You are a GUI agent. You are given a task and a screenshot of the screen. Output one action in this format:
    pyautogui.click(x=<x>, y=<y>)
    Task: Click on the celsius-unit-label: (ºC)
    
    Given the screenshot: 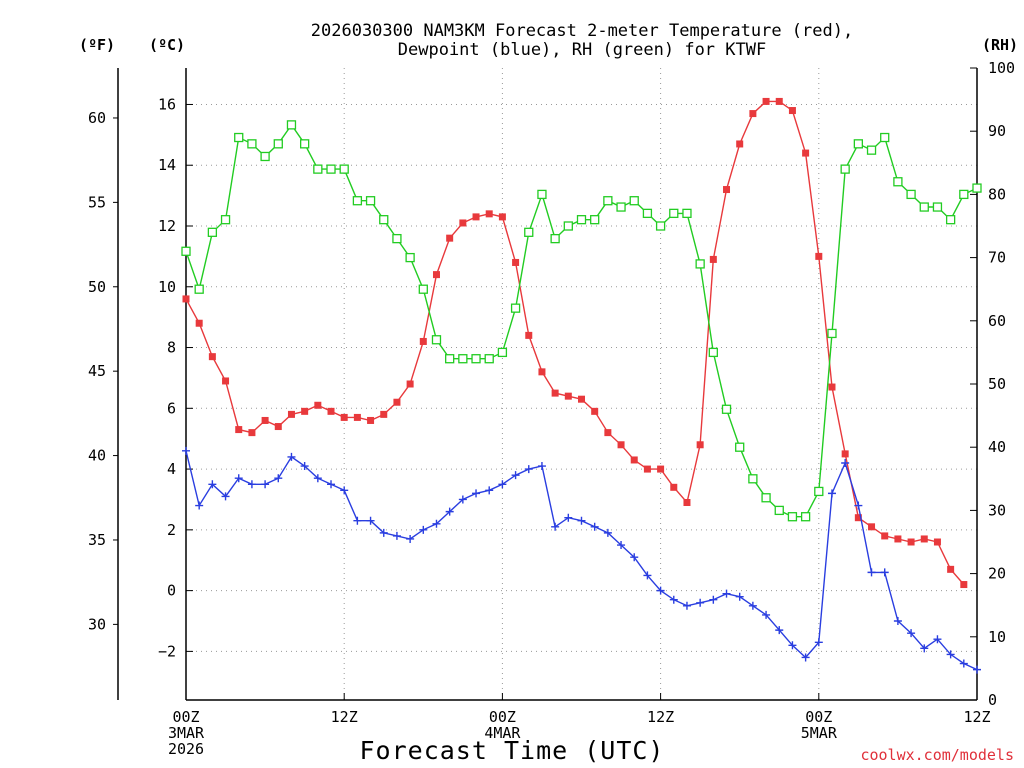 What is the action you would take?
    pyautogui.click(x=167, y=45)
    